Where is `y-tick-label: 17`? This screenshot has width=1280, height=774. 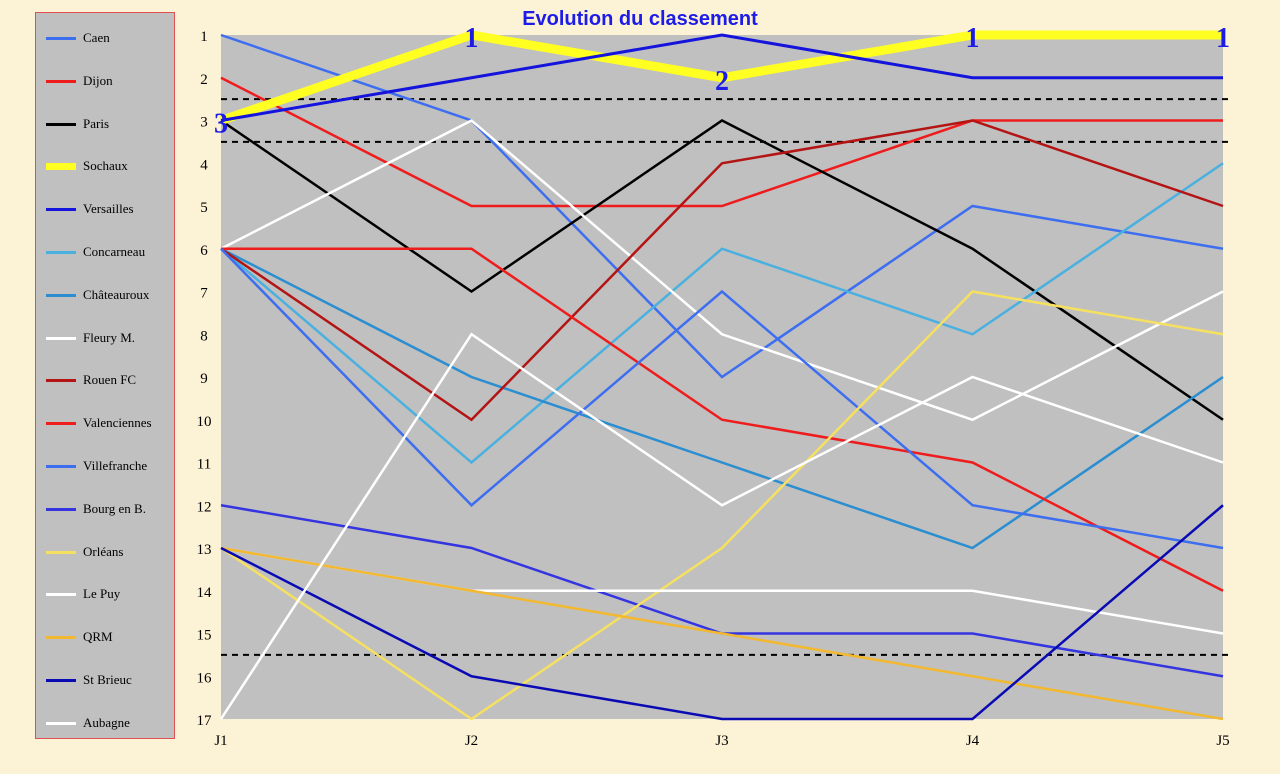 y-tick-label: 17 is located at coordinates (205, 721).